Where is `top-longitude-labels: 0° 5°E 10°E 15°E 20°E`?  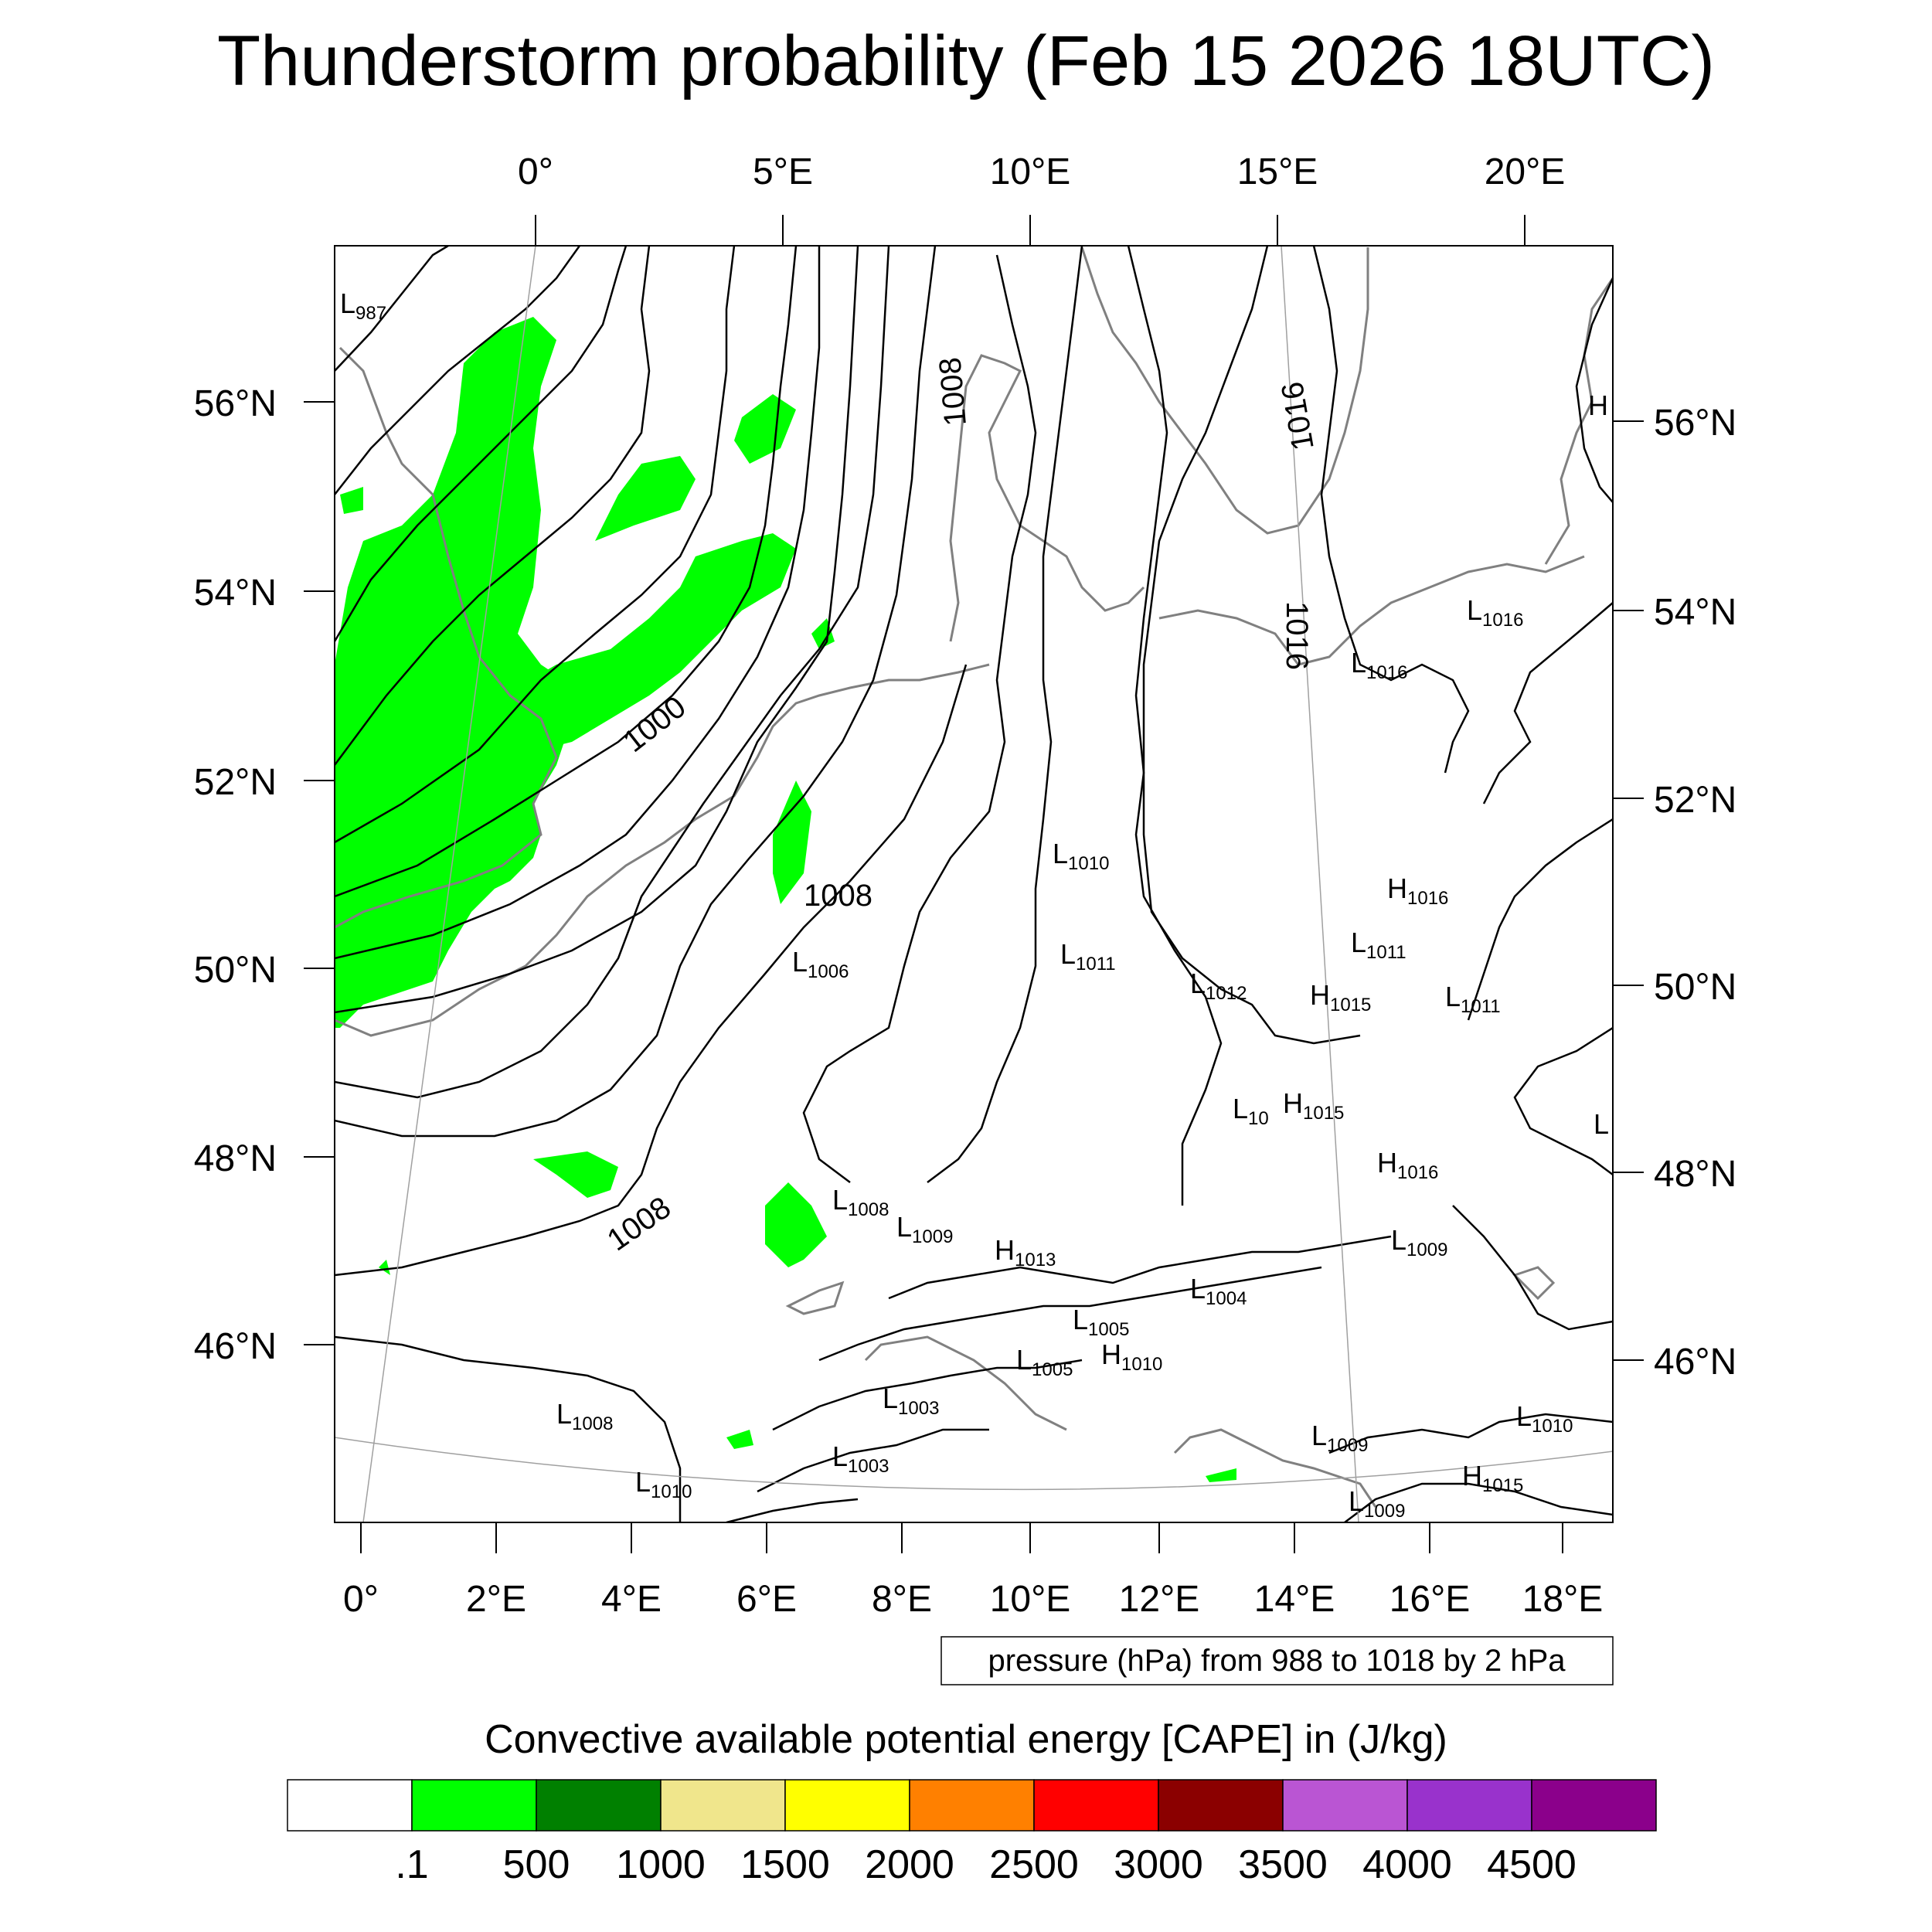
top-longitude-labels: 0° 5°E 10°E 15°E 20°E is located at coordinates (1042, 171).